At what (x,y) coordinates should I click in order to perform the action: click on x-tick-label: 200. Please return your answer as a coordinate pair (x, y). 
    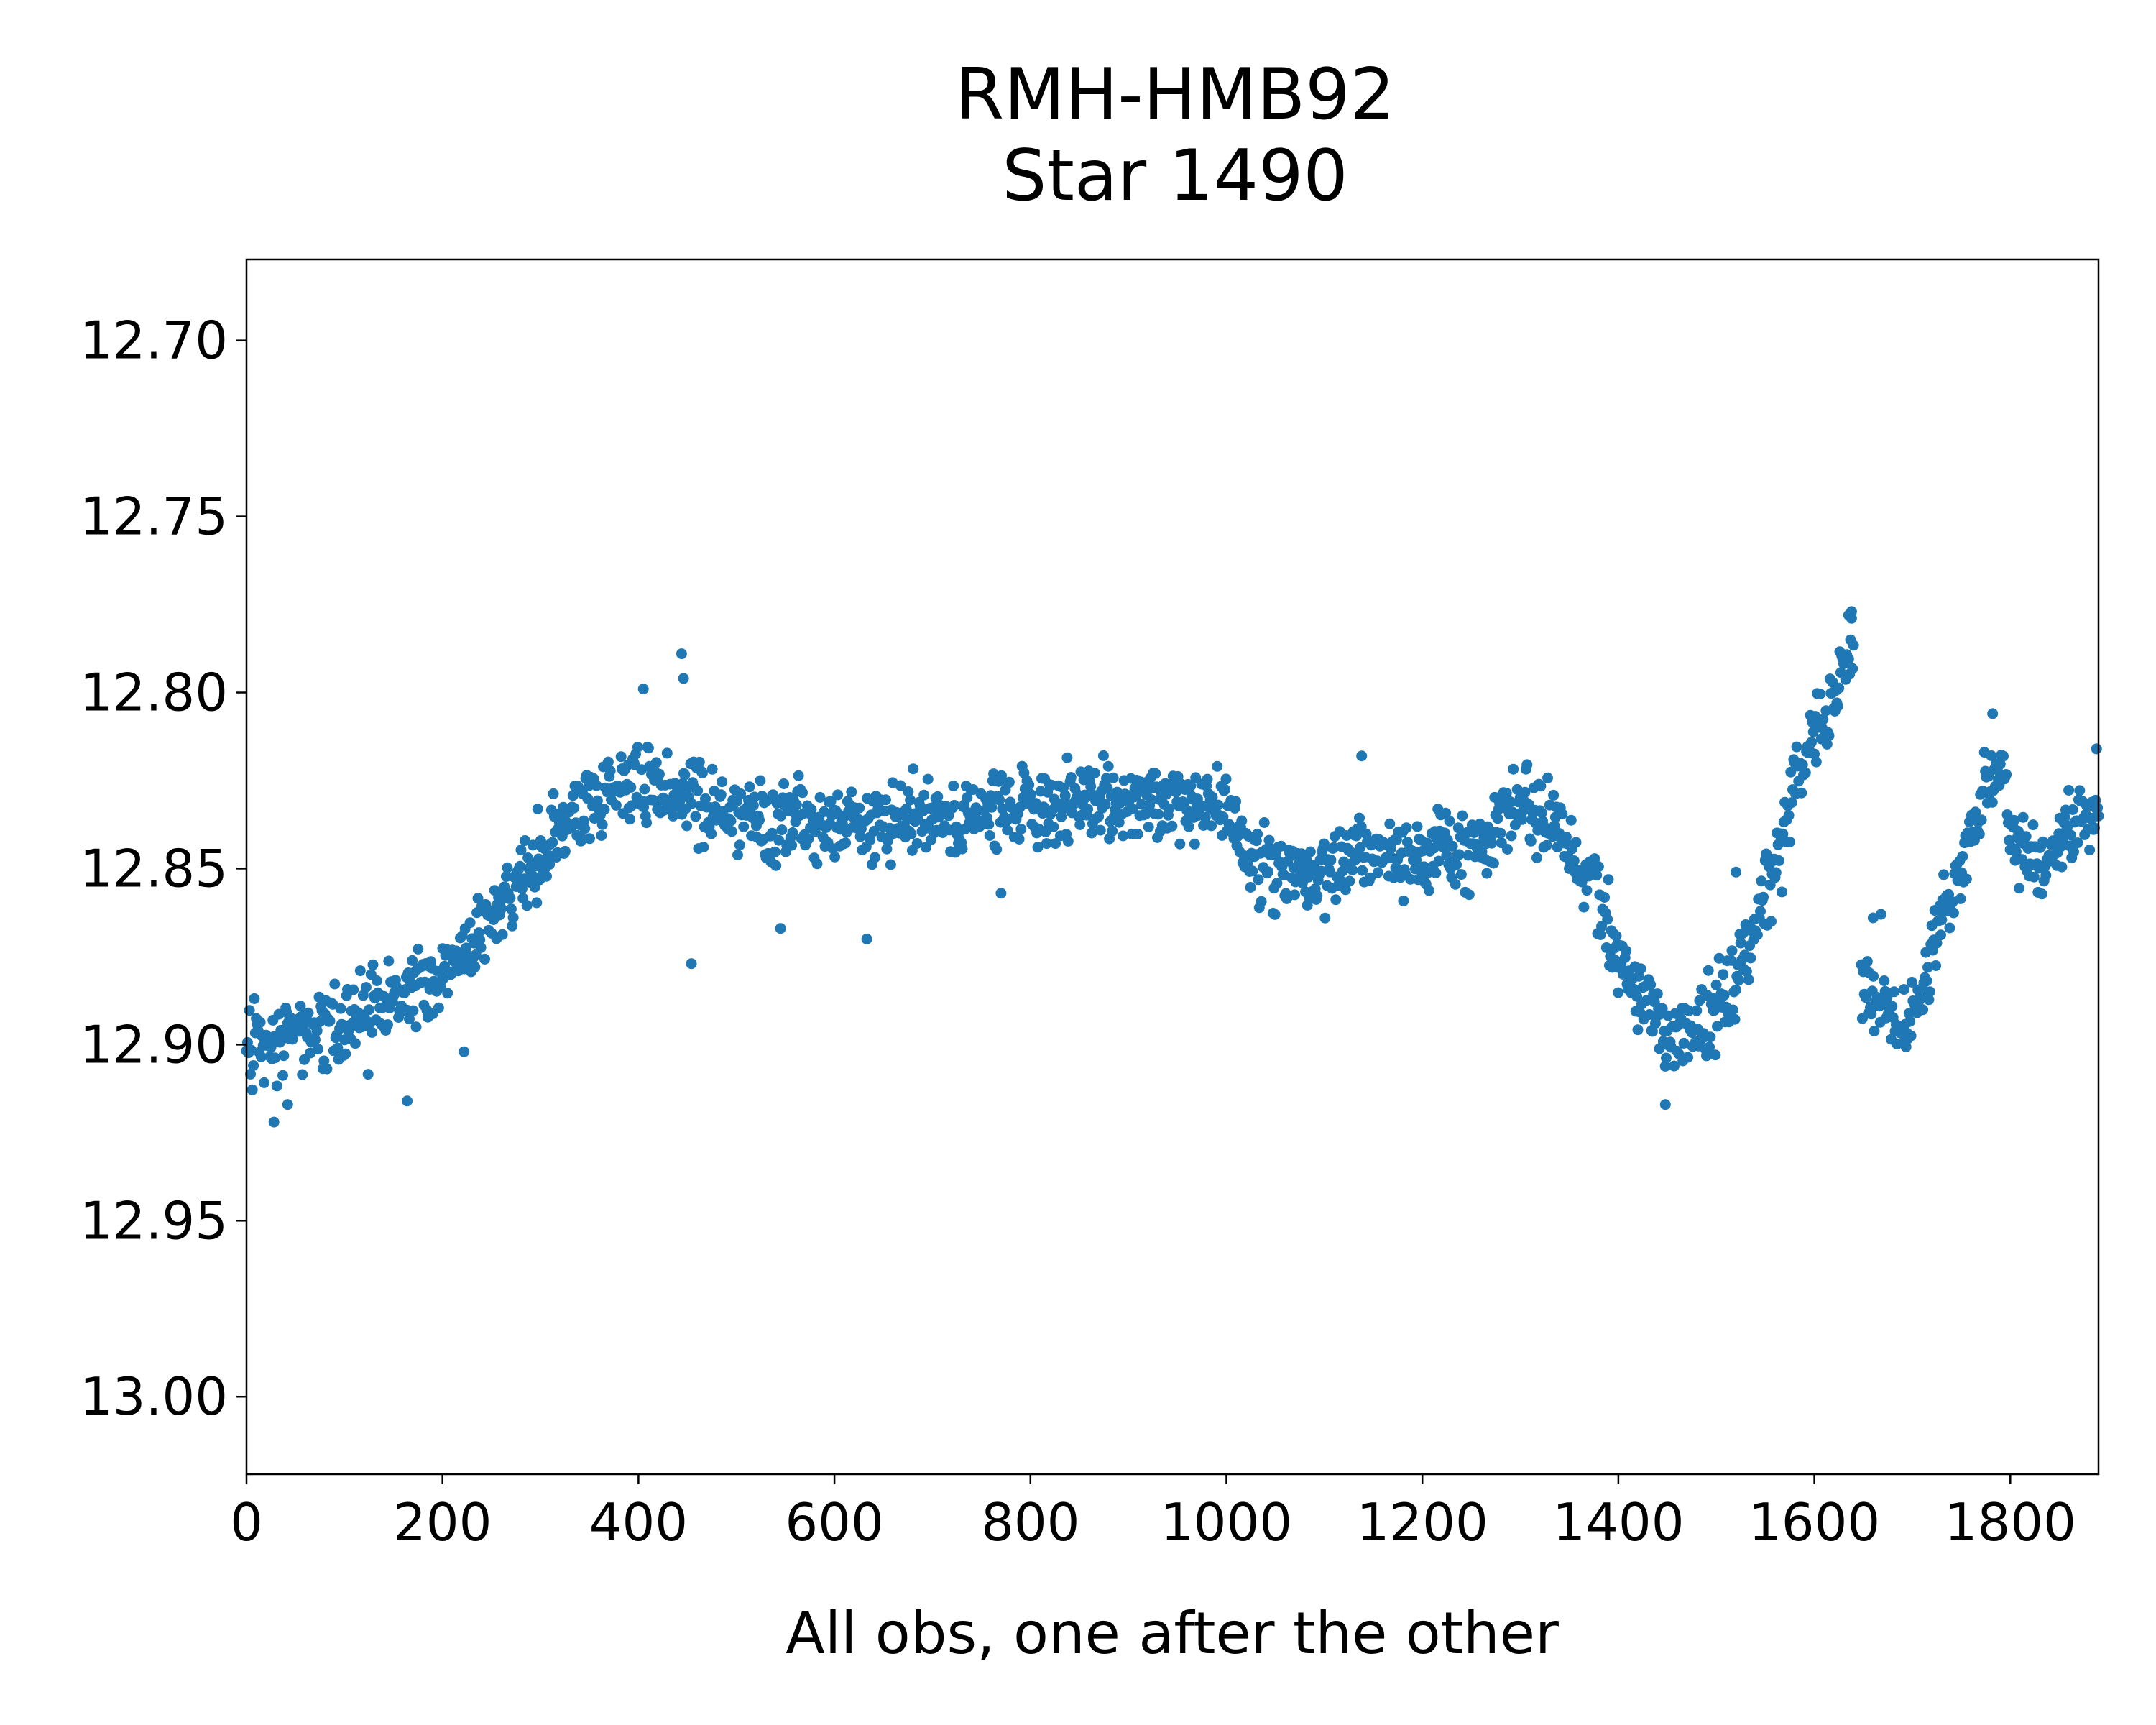
    Looking at the image, I should click on (442, 1522).